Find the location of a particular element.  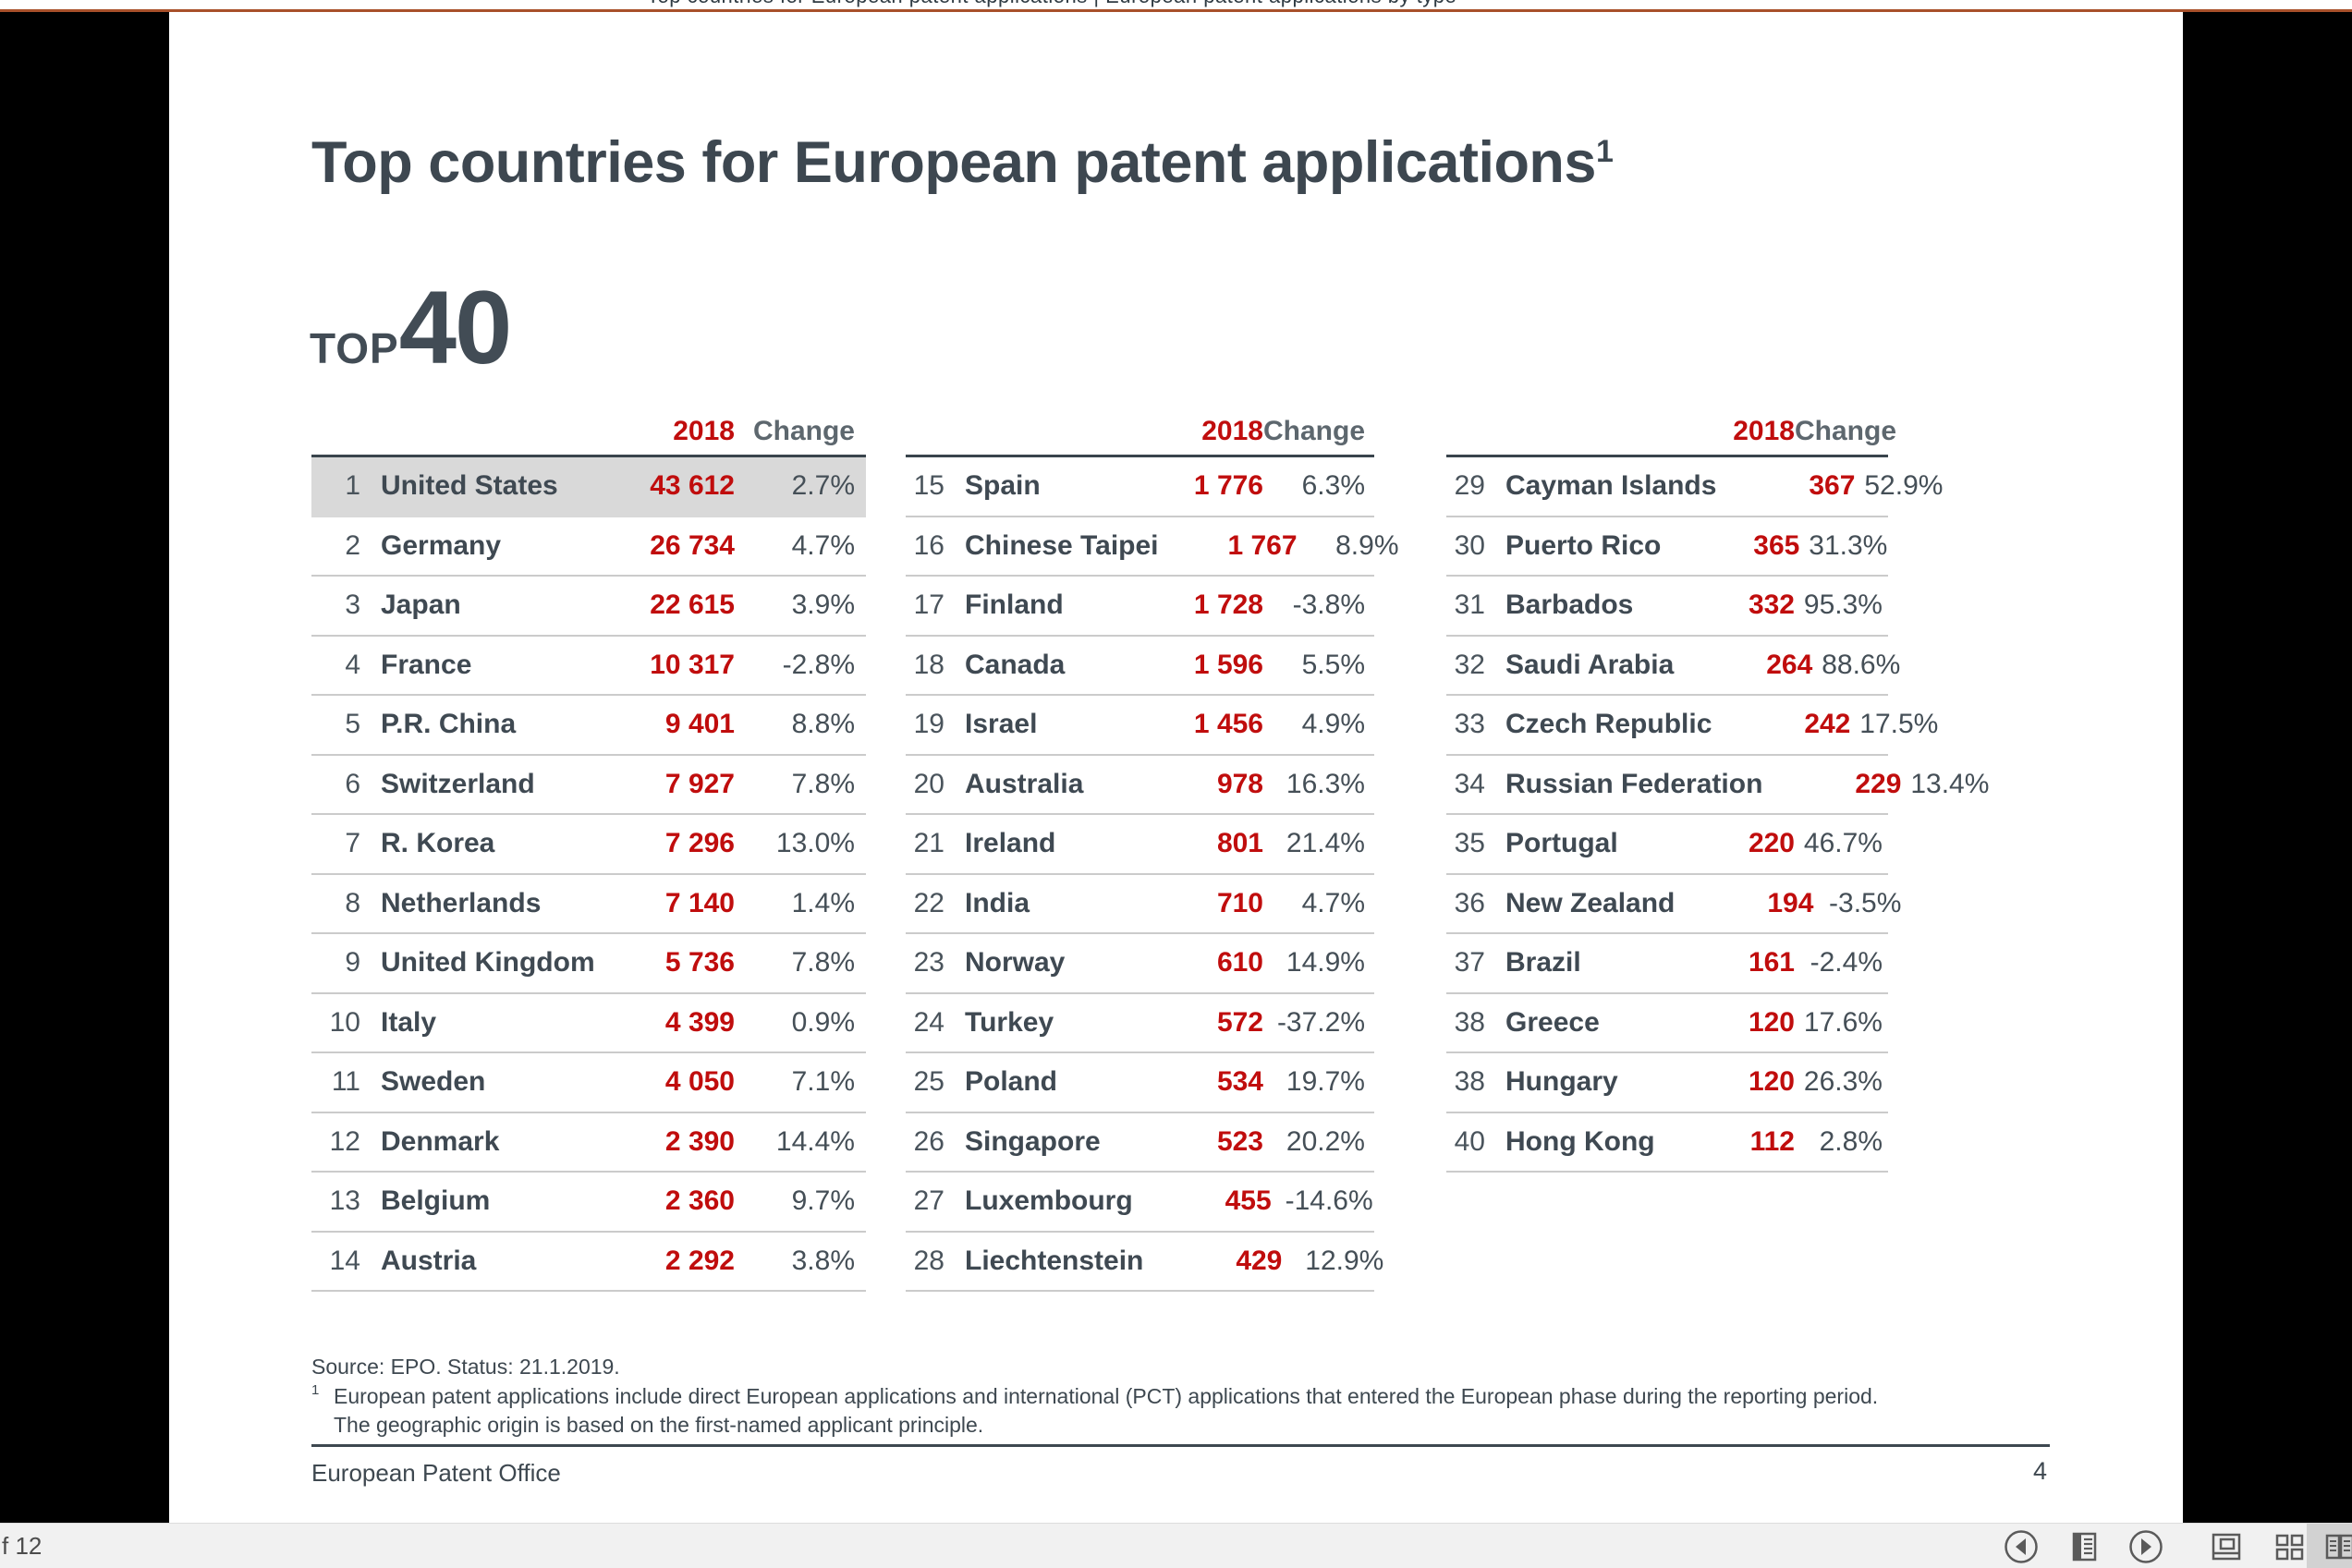

rank-cell: 24 is located at coordinates (928, 1022).